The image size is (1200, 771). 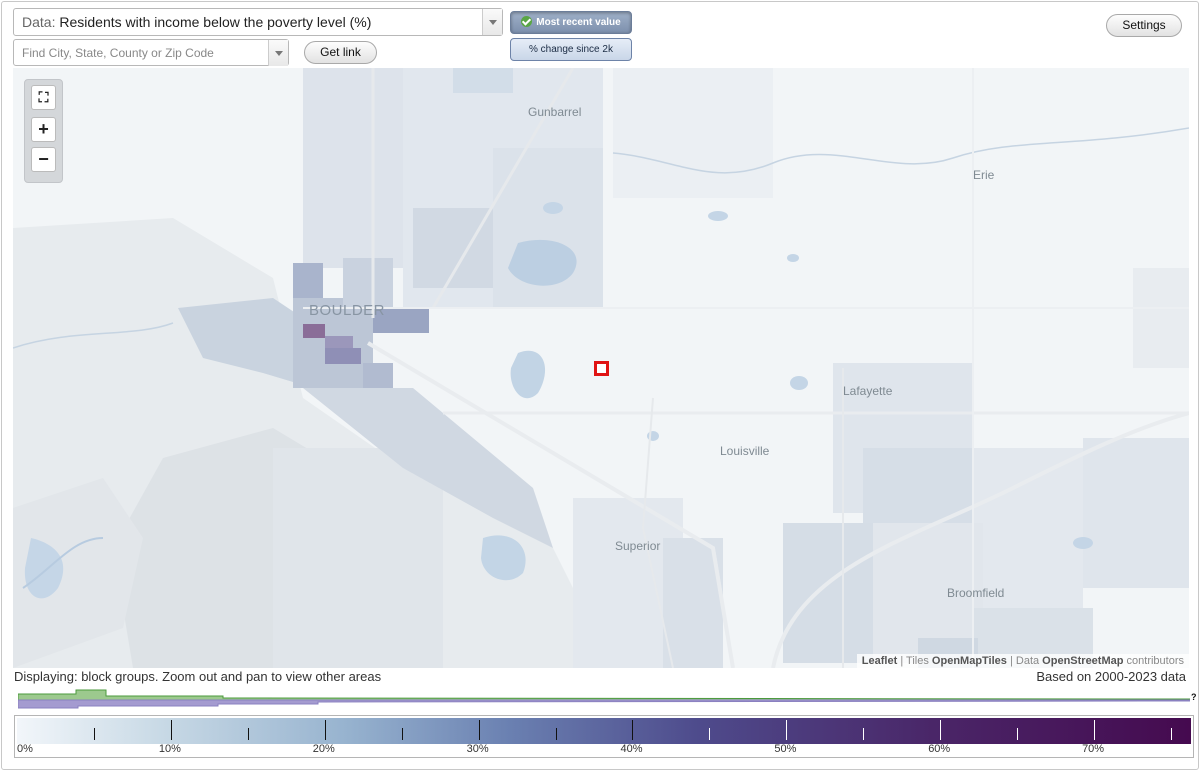 I want to click on place-label-erie: Erie, so click(x=984, y=175).